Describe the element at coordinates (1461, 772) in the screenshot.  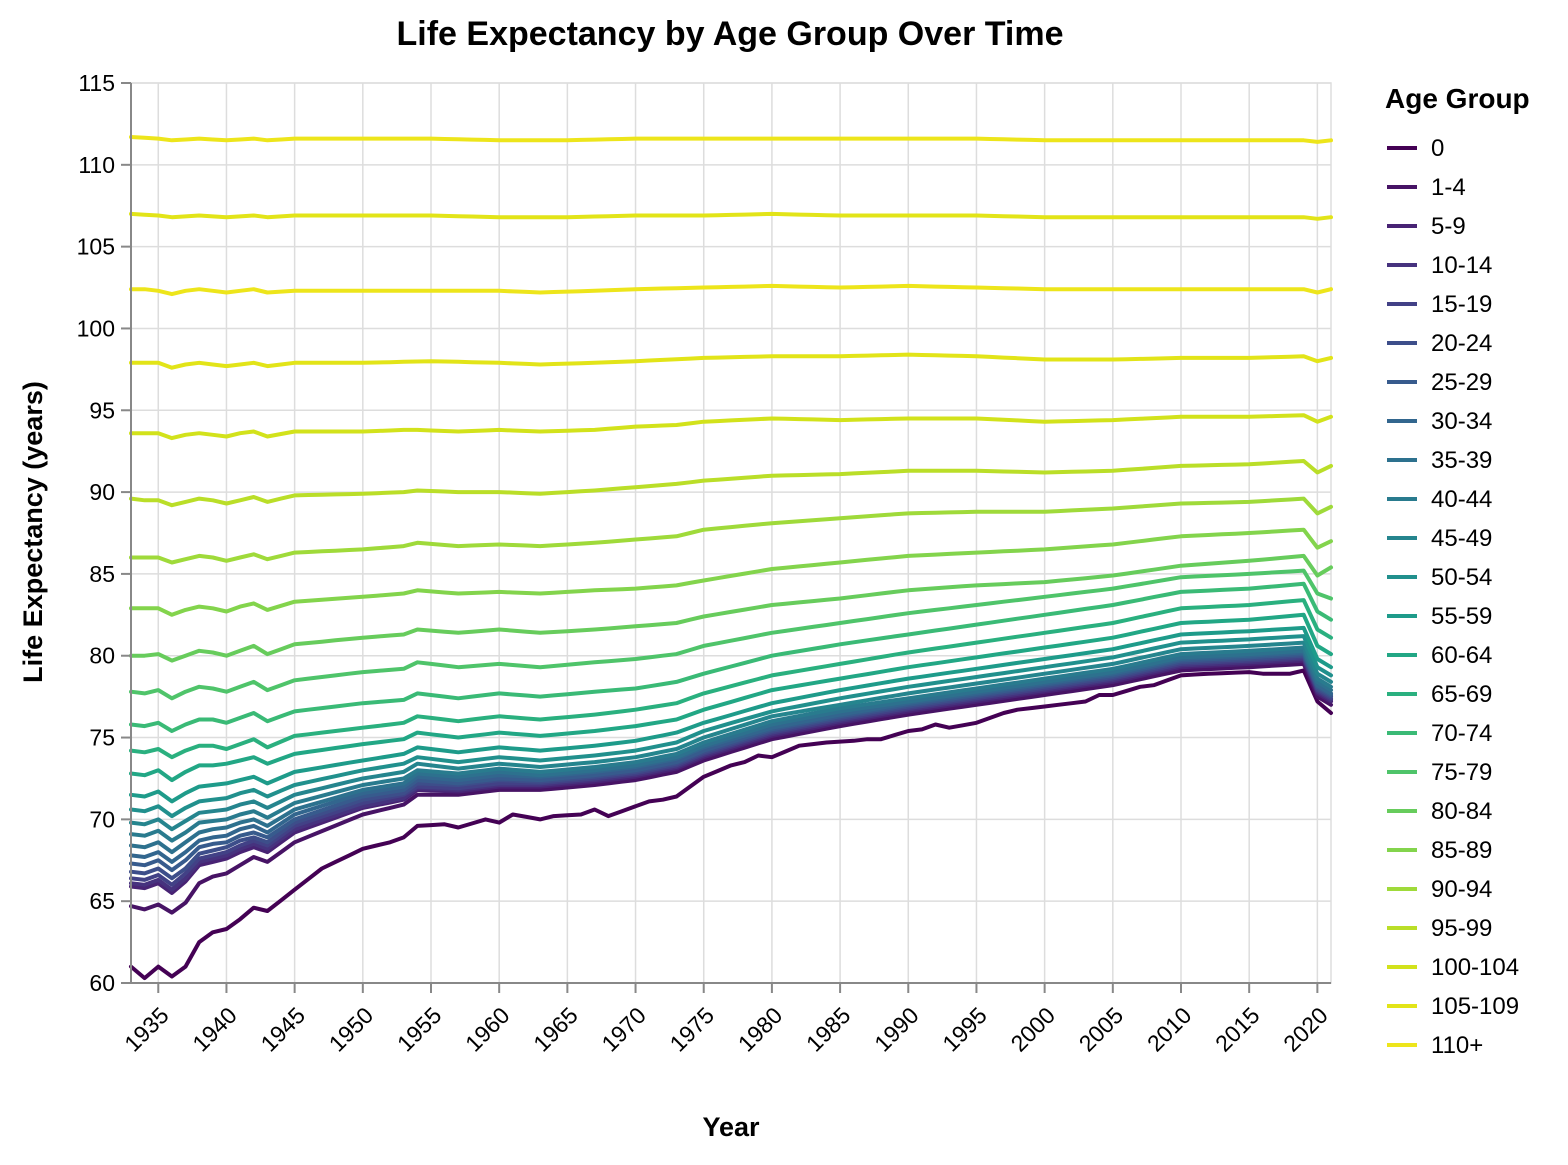
I see `legend-label: 75-79` at that location.